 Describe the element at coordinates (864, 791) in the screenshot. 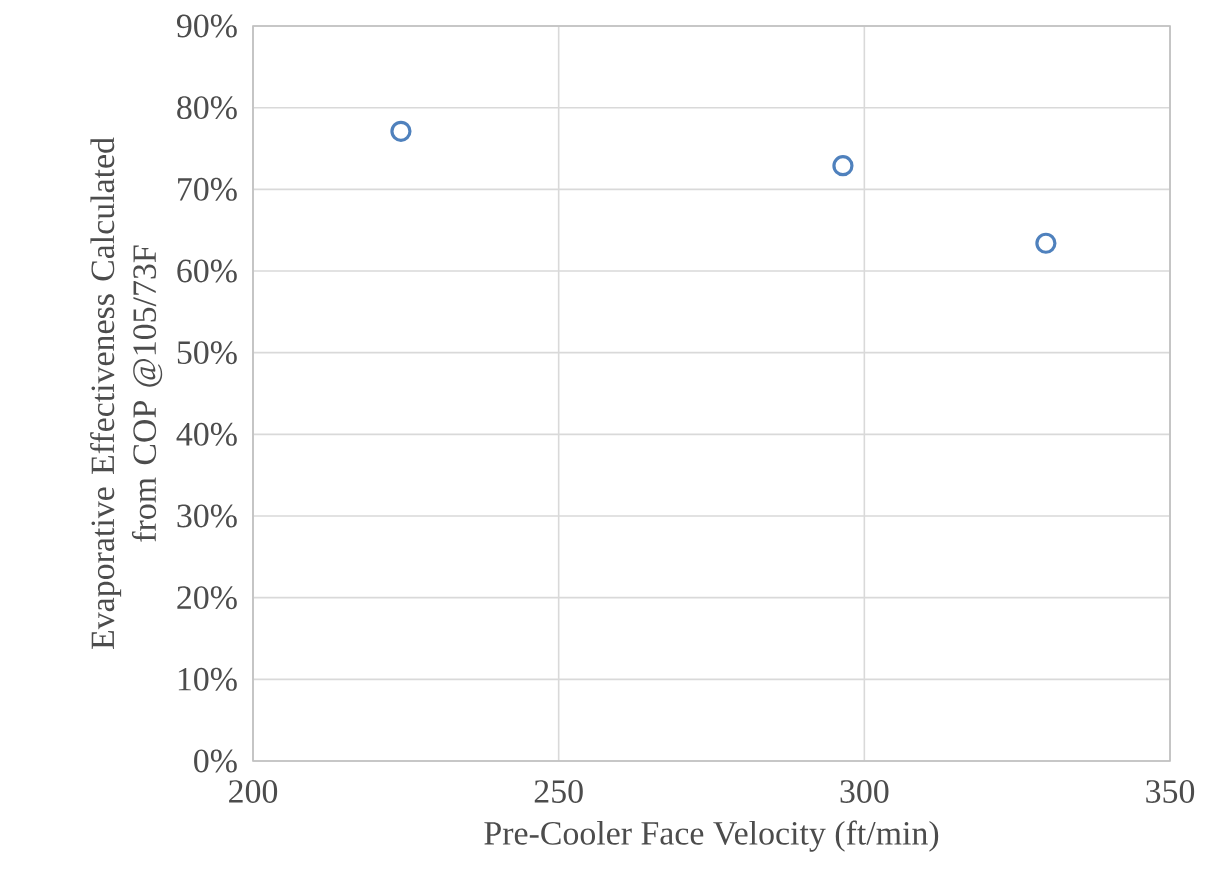

I see `x-tick-label: 300` at that location.